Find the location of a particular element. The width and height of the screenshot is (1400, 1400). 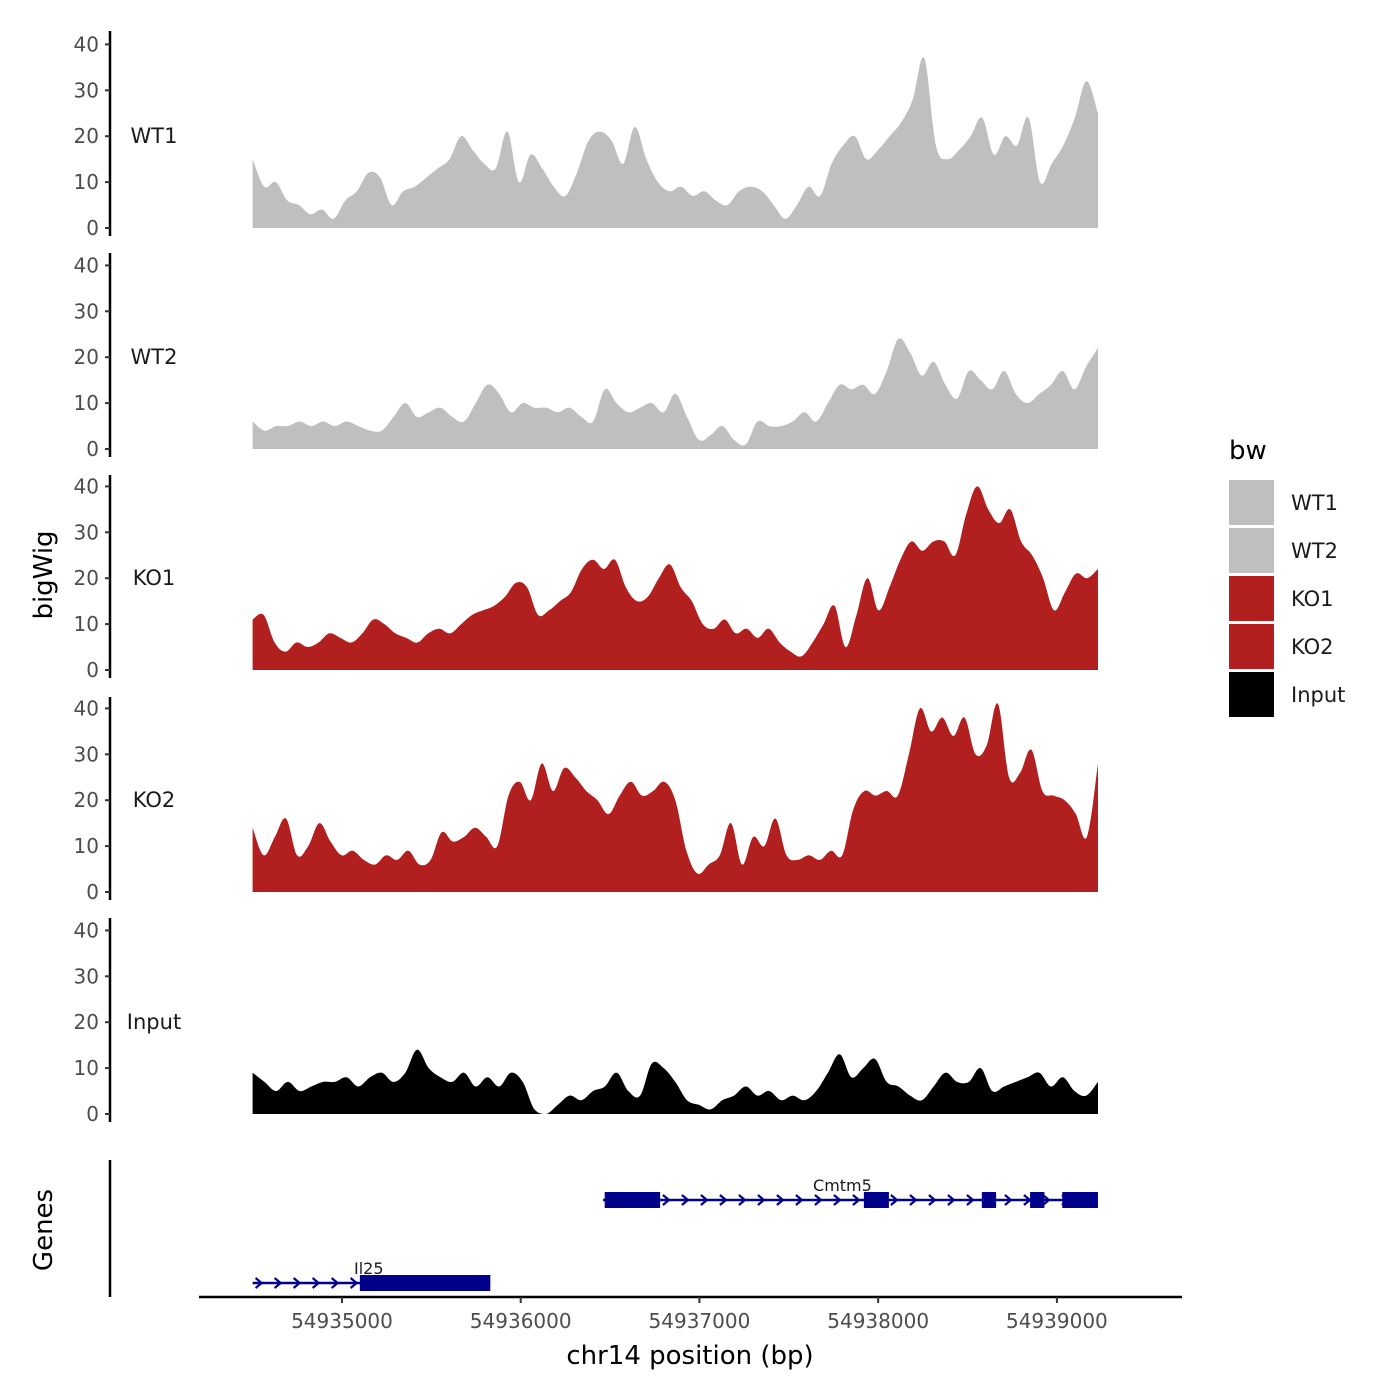

track-wt1: 0 10 20 30 40 WT1 is located at coordinates (586, 135).